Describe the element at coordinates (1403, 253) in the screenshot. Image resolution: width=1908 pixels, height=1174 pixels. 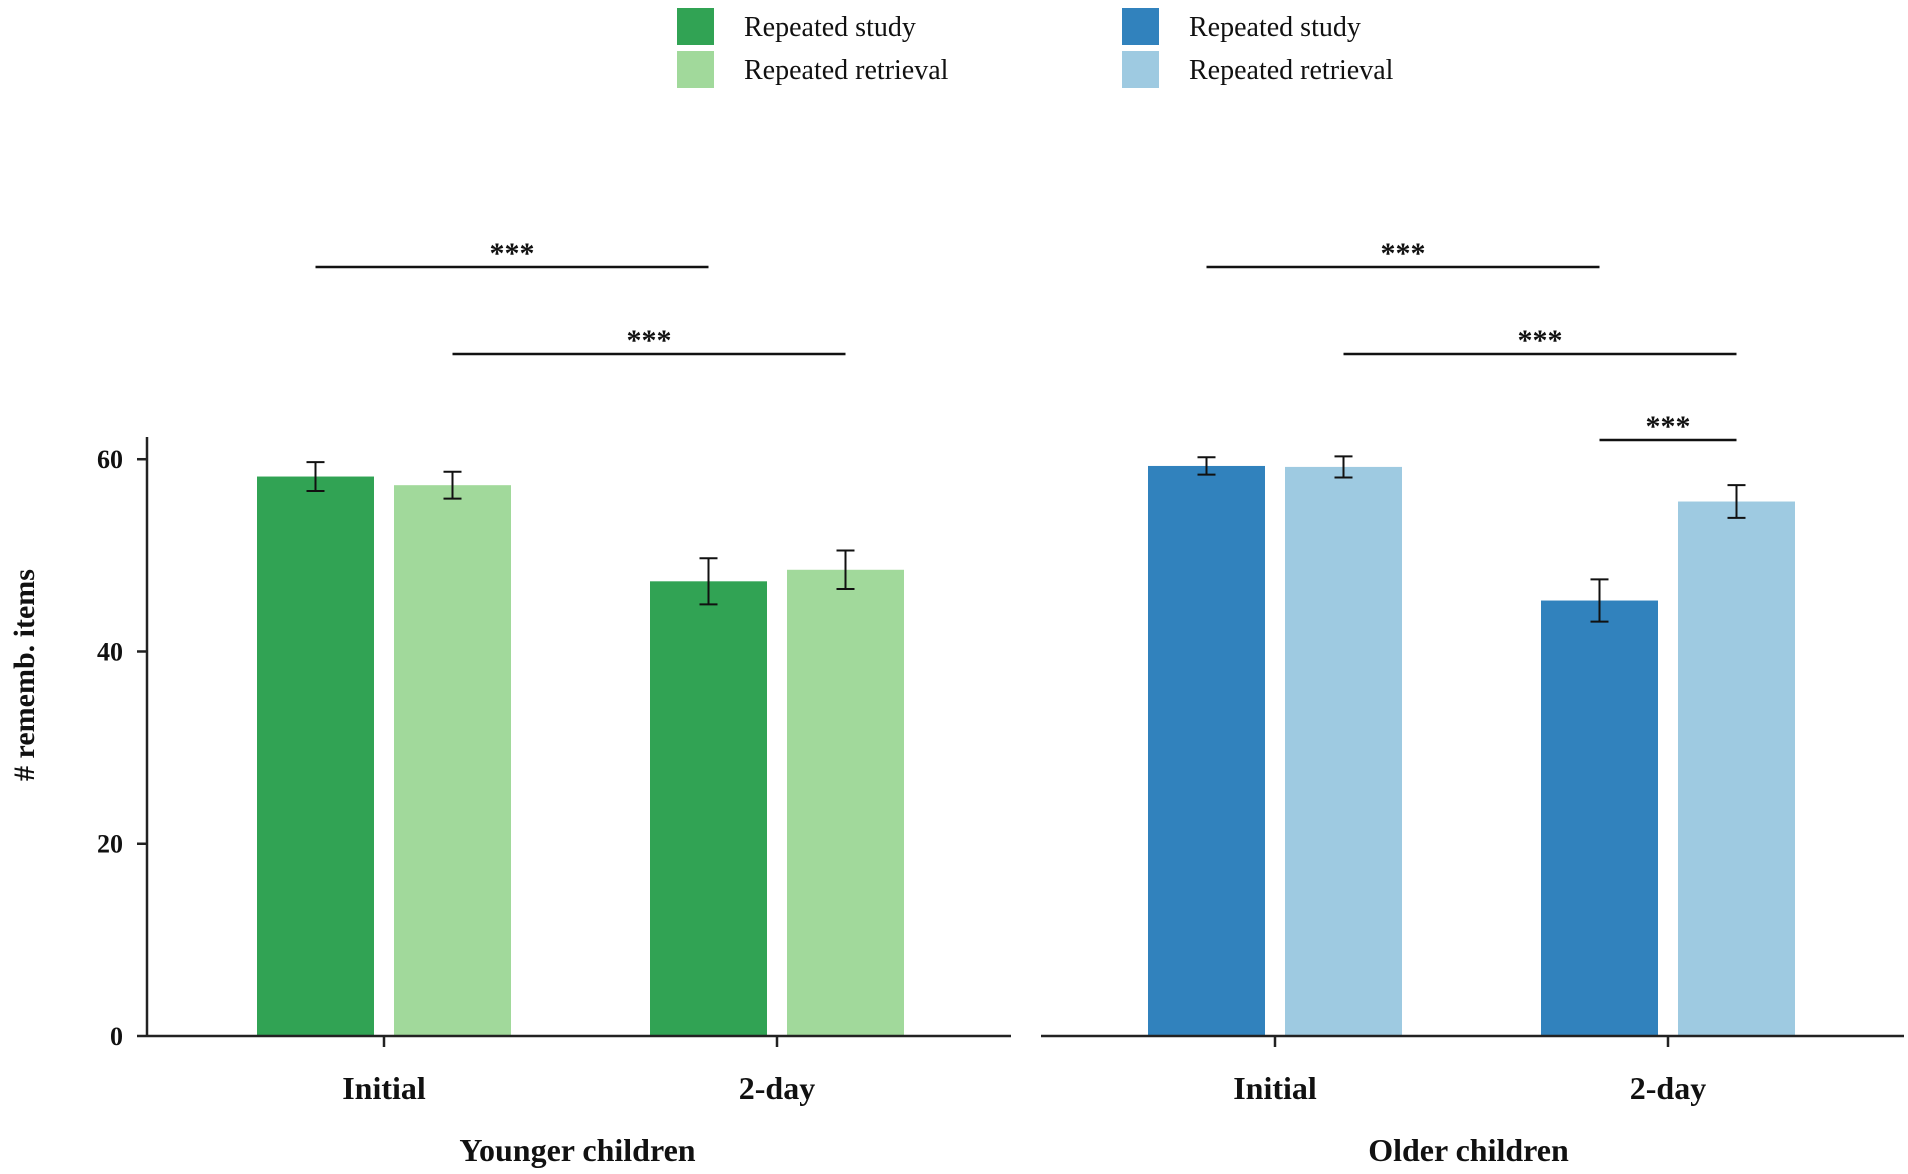
I see `significance-label-1-0: ***` at that location.